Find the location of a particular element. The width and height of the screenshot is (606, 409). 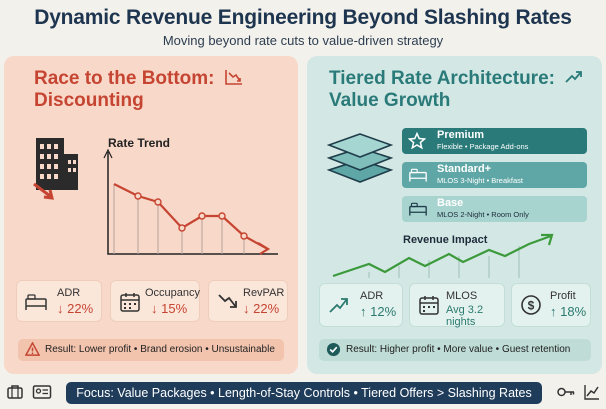

rate-trend-chart is located at coordinates (190, 201).